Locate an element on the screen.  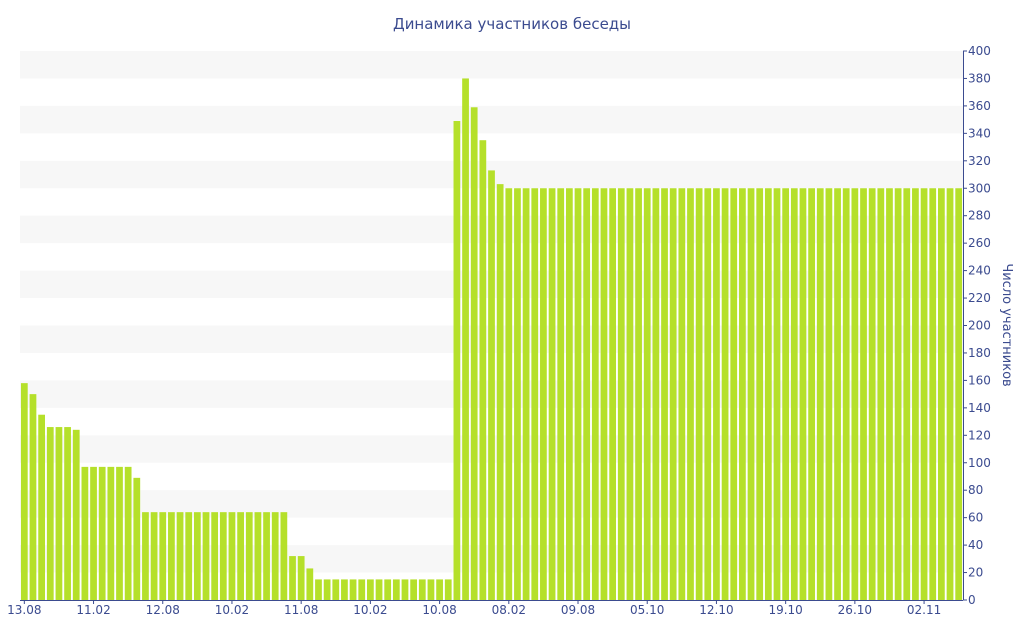
y-tick-label: 300 is located at coordinates (979, 188).